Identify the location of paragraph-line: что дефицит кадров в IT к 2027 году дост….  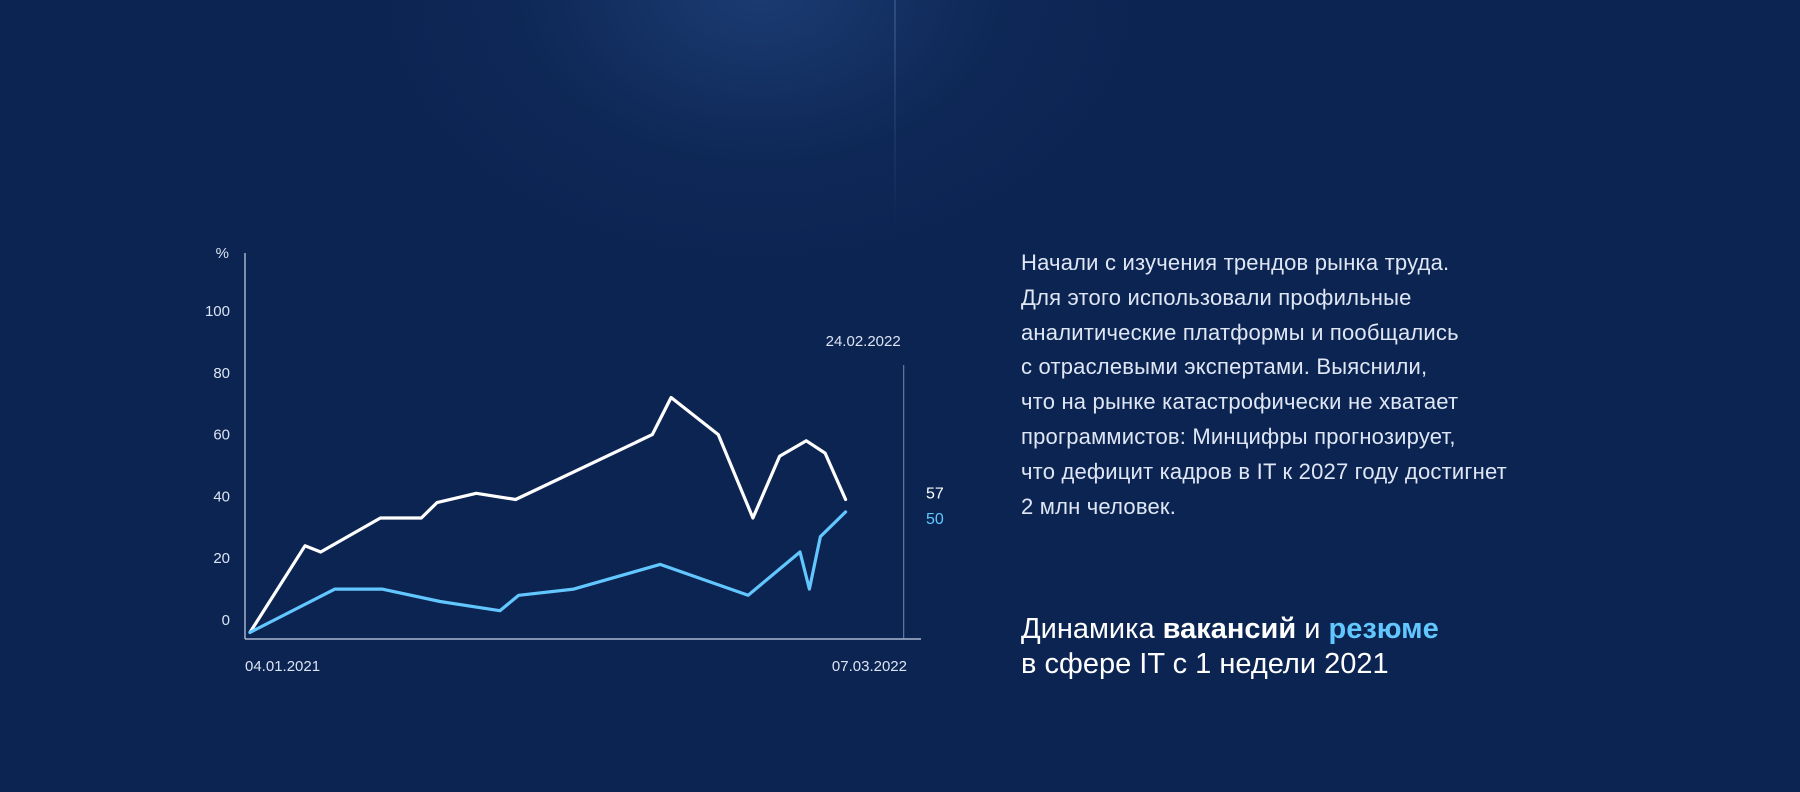
(1264, 471).